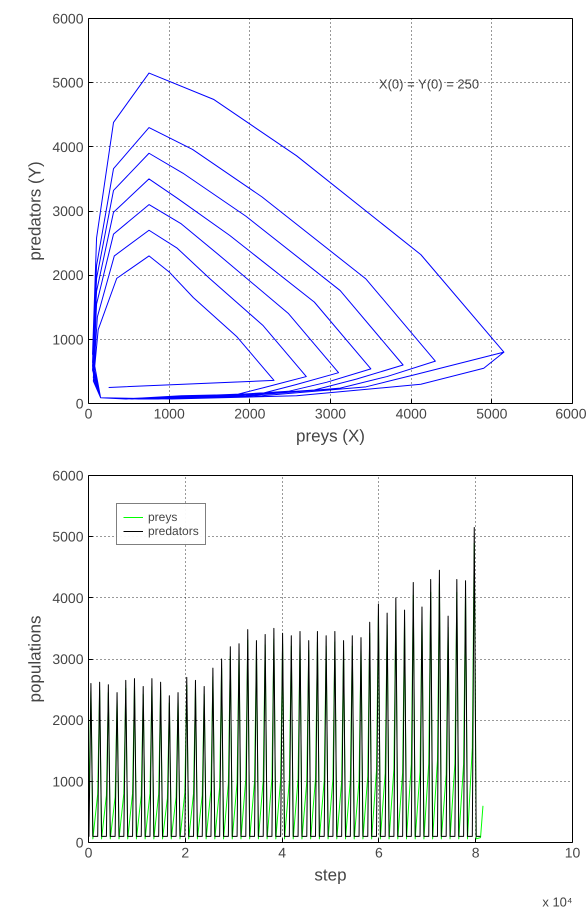  What do you see at coordinates (379, 852) in the screenshot?
I see `x-tick-label: 6` at bounding box center [379, 852].